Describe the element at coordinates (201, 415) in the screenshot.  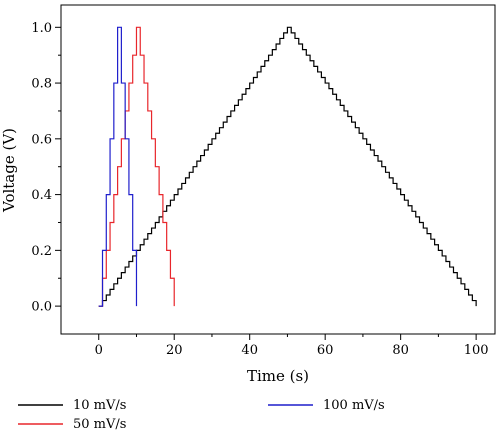
I see `legend: 10 mV/s 50 mV/s 100 mV/s` at that location.